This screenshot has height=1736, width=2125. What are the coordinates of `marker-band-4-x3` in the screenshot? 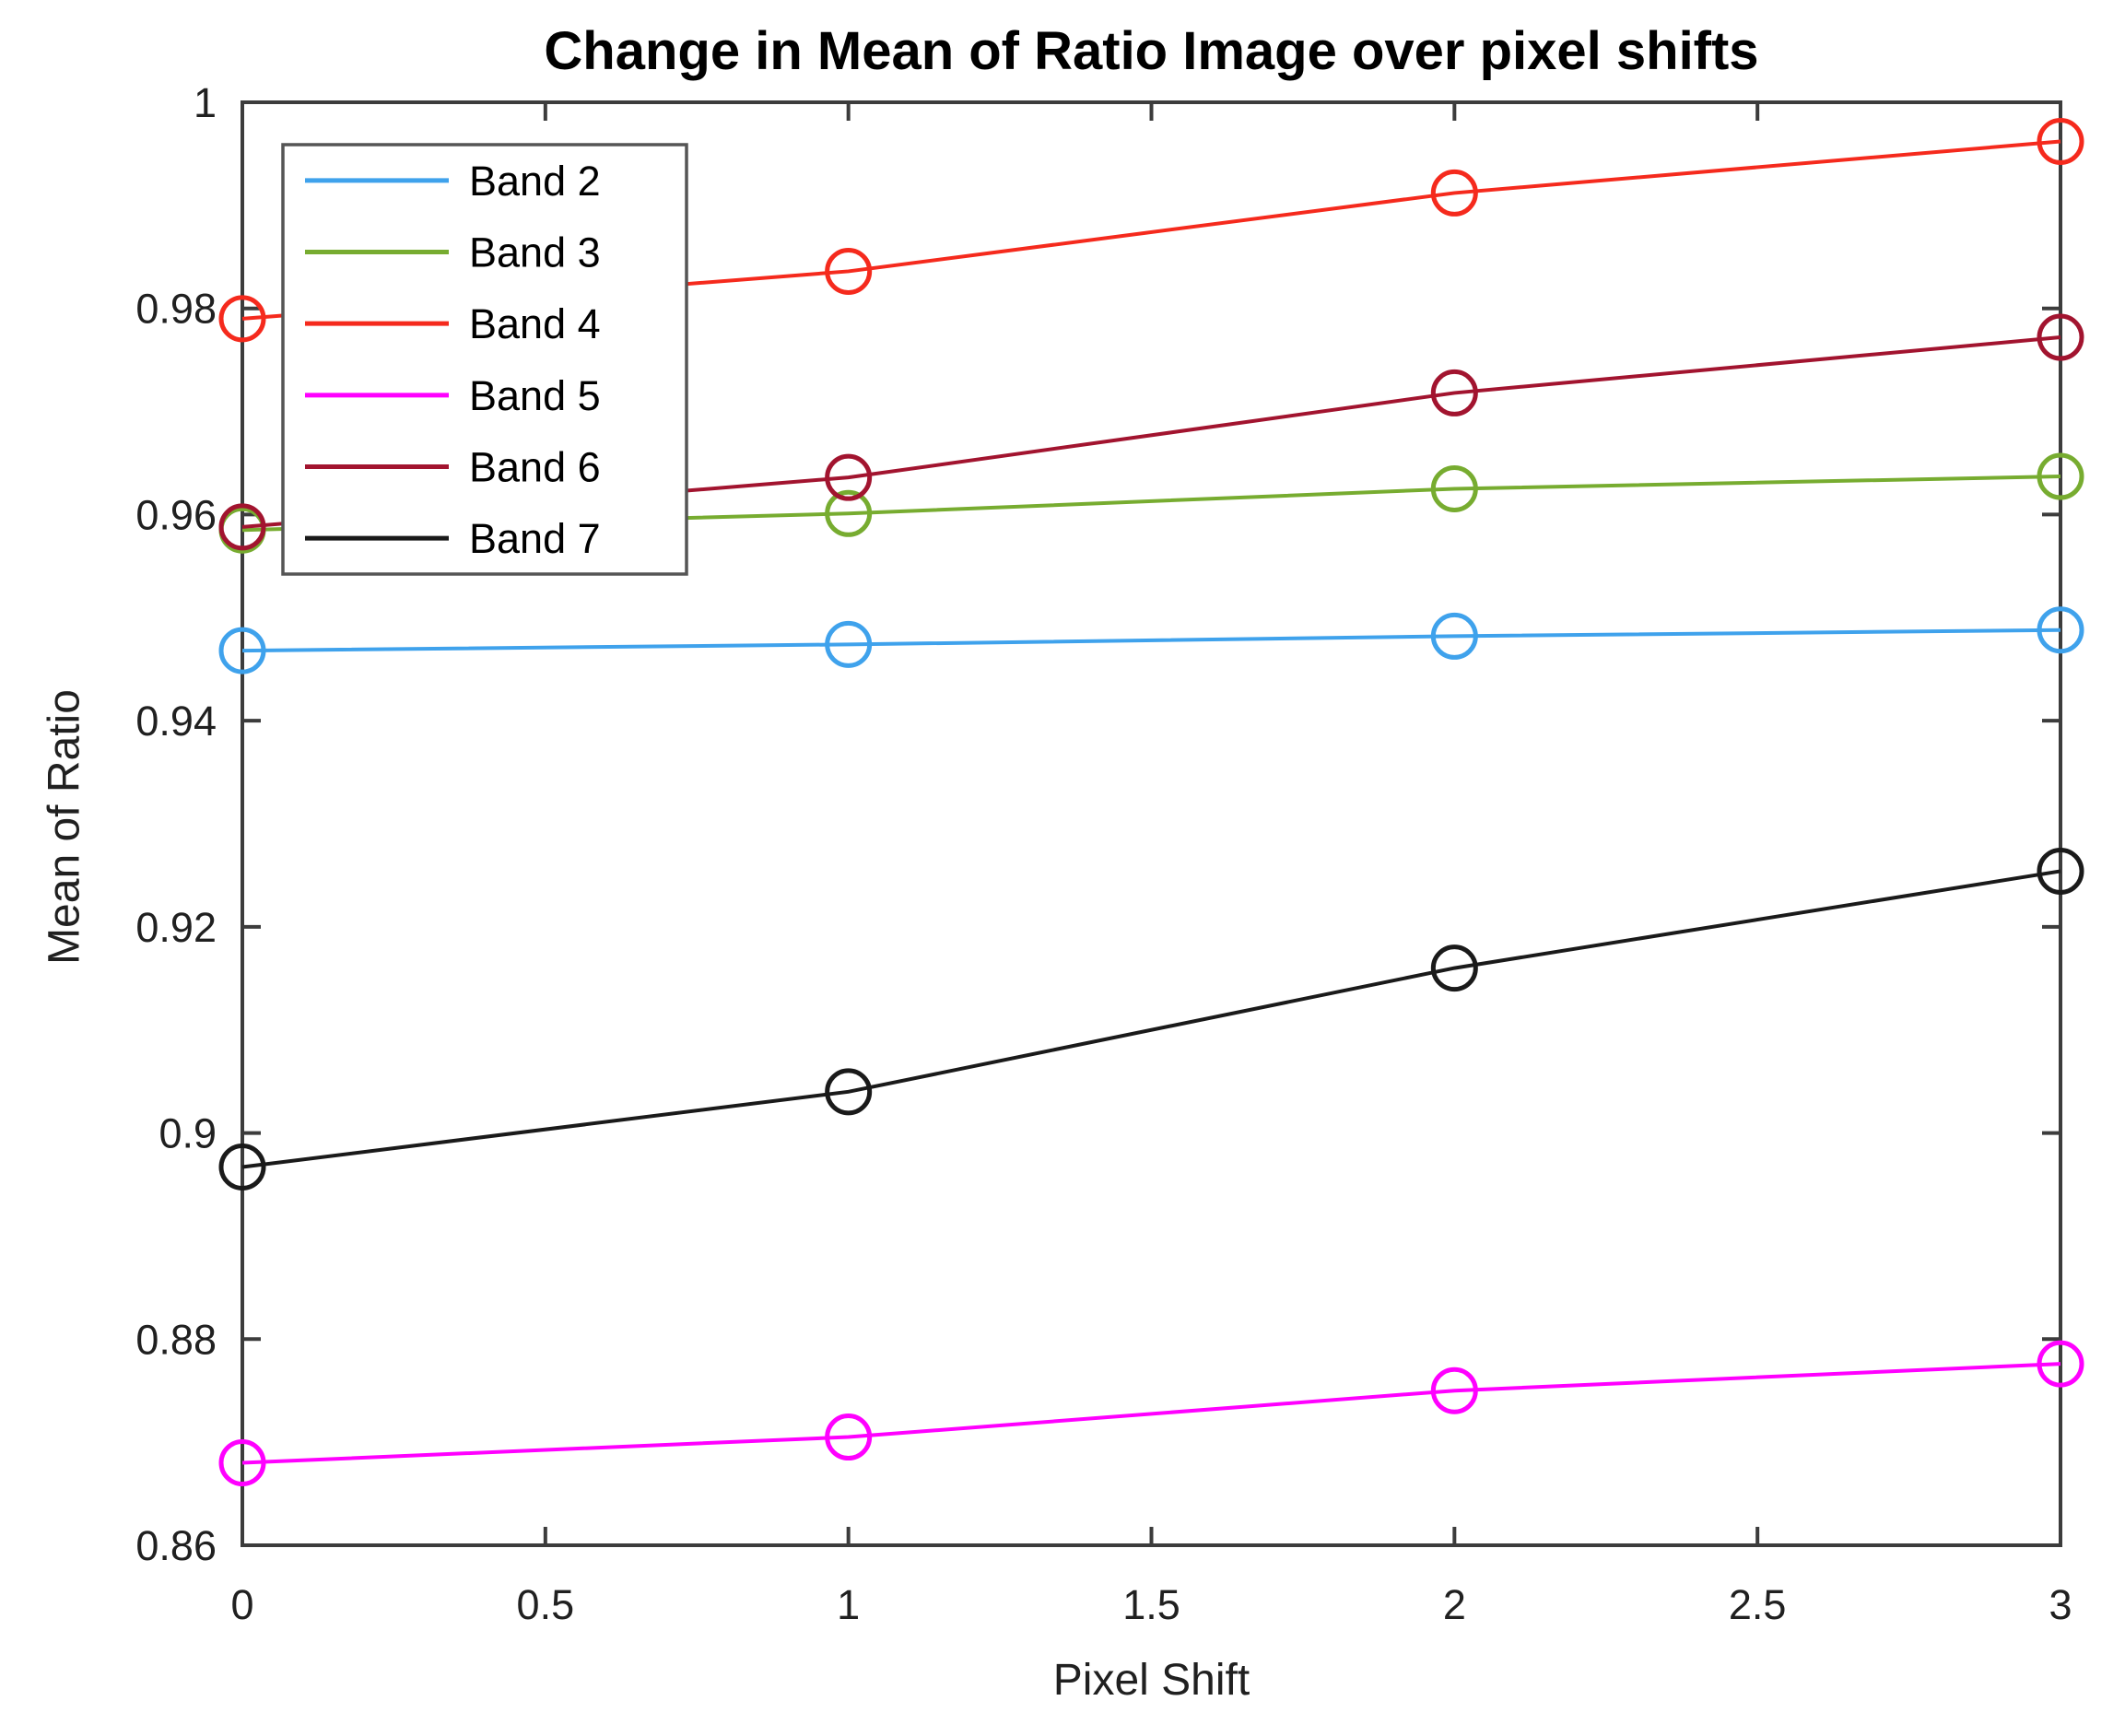 It's located at (2060, 142).